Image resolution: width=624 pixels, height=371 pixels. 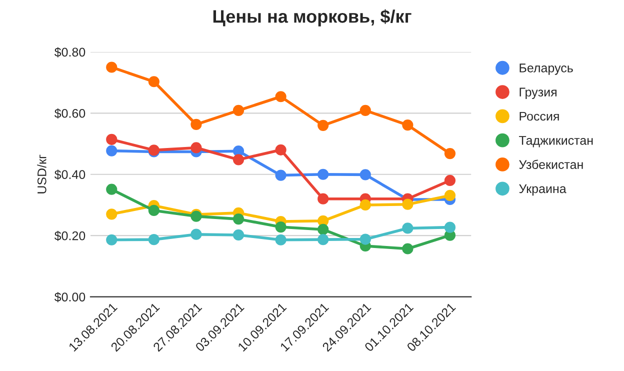 What do you see at coordinates (551, 164) in the screenshot?
I see `legend-label: Узбекистан` at bounding box center [551, 164].